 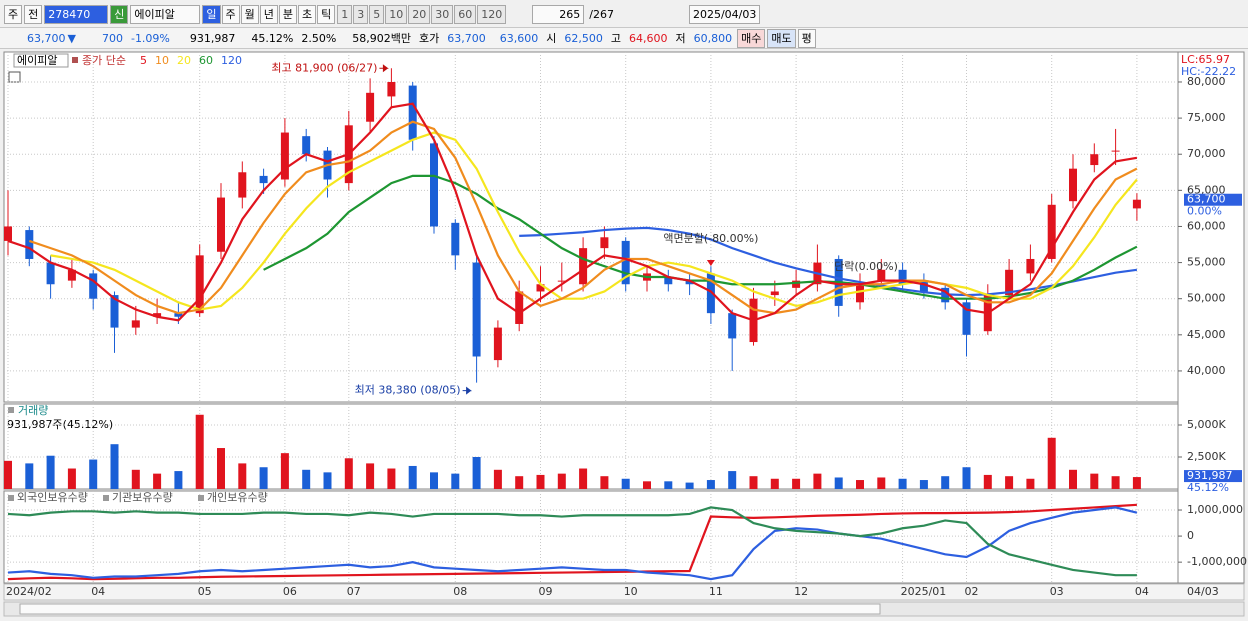 I want to click on legend-entry: 60, so click(x=206, y=60).